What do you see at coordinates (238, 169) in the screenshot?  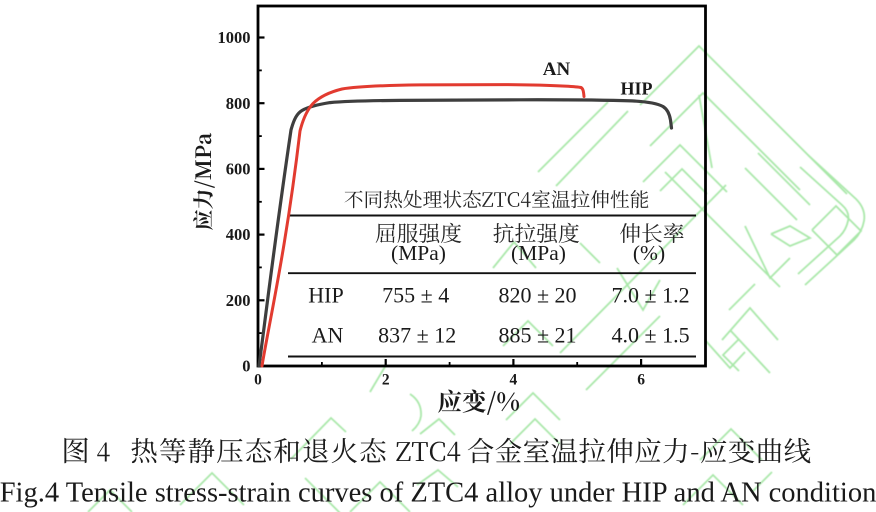 I see `svg-text: 600` at bounding box center [238, 169].